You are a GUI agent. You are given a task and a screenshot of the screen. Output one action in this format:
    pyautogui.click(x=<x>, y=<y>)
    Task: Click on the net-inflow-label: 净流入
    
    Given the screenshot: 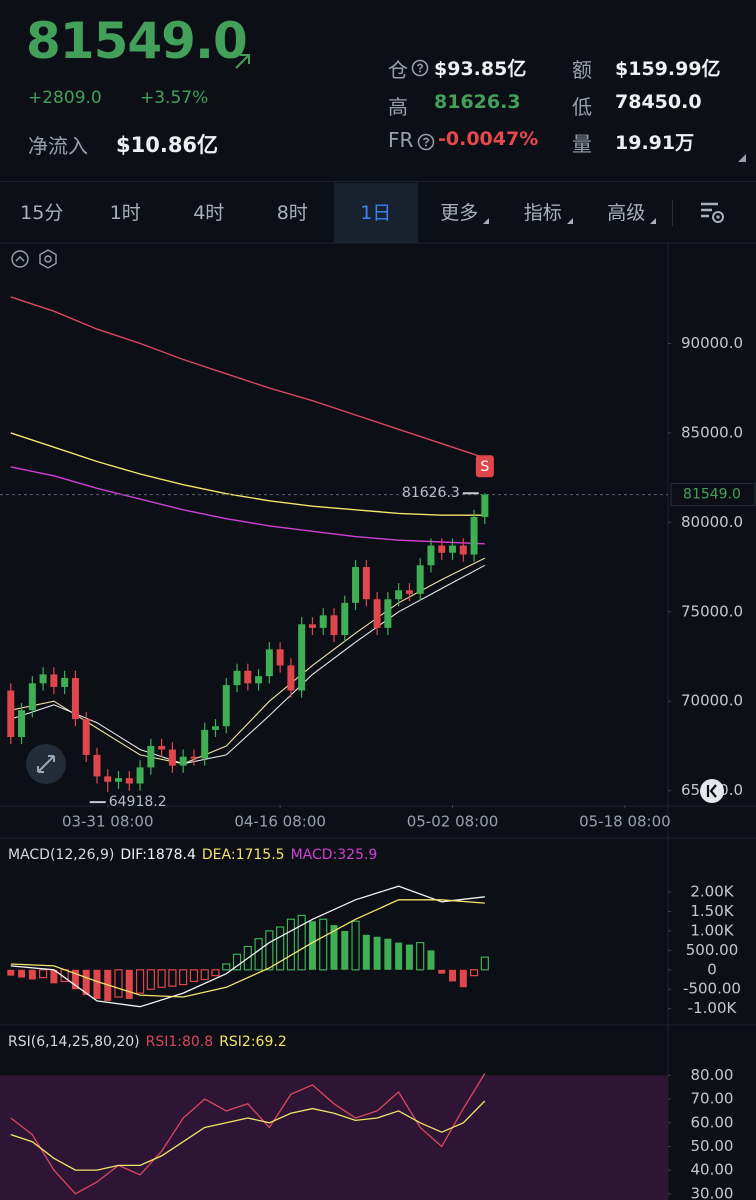 What is the action you would take?
    pyautogui.click(x=58, y=146)
    